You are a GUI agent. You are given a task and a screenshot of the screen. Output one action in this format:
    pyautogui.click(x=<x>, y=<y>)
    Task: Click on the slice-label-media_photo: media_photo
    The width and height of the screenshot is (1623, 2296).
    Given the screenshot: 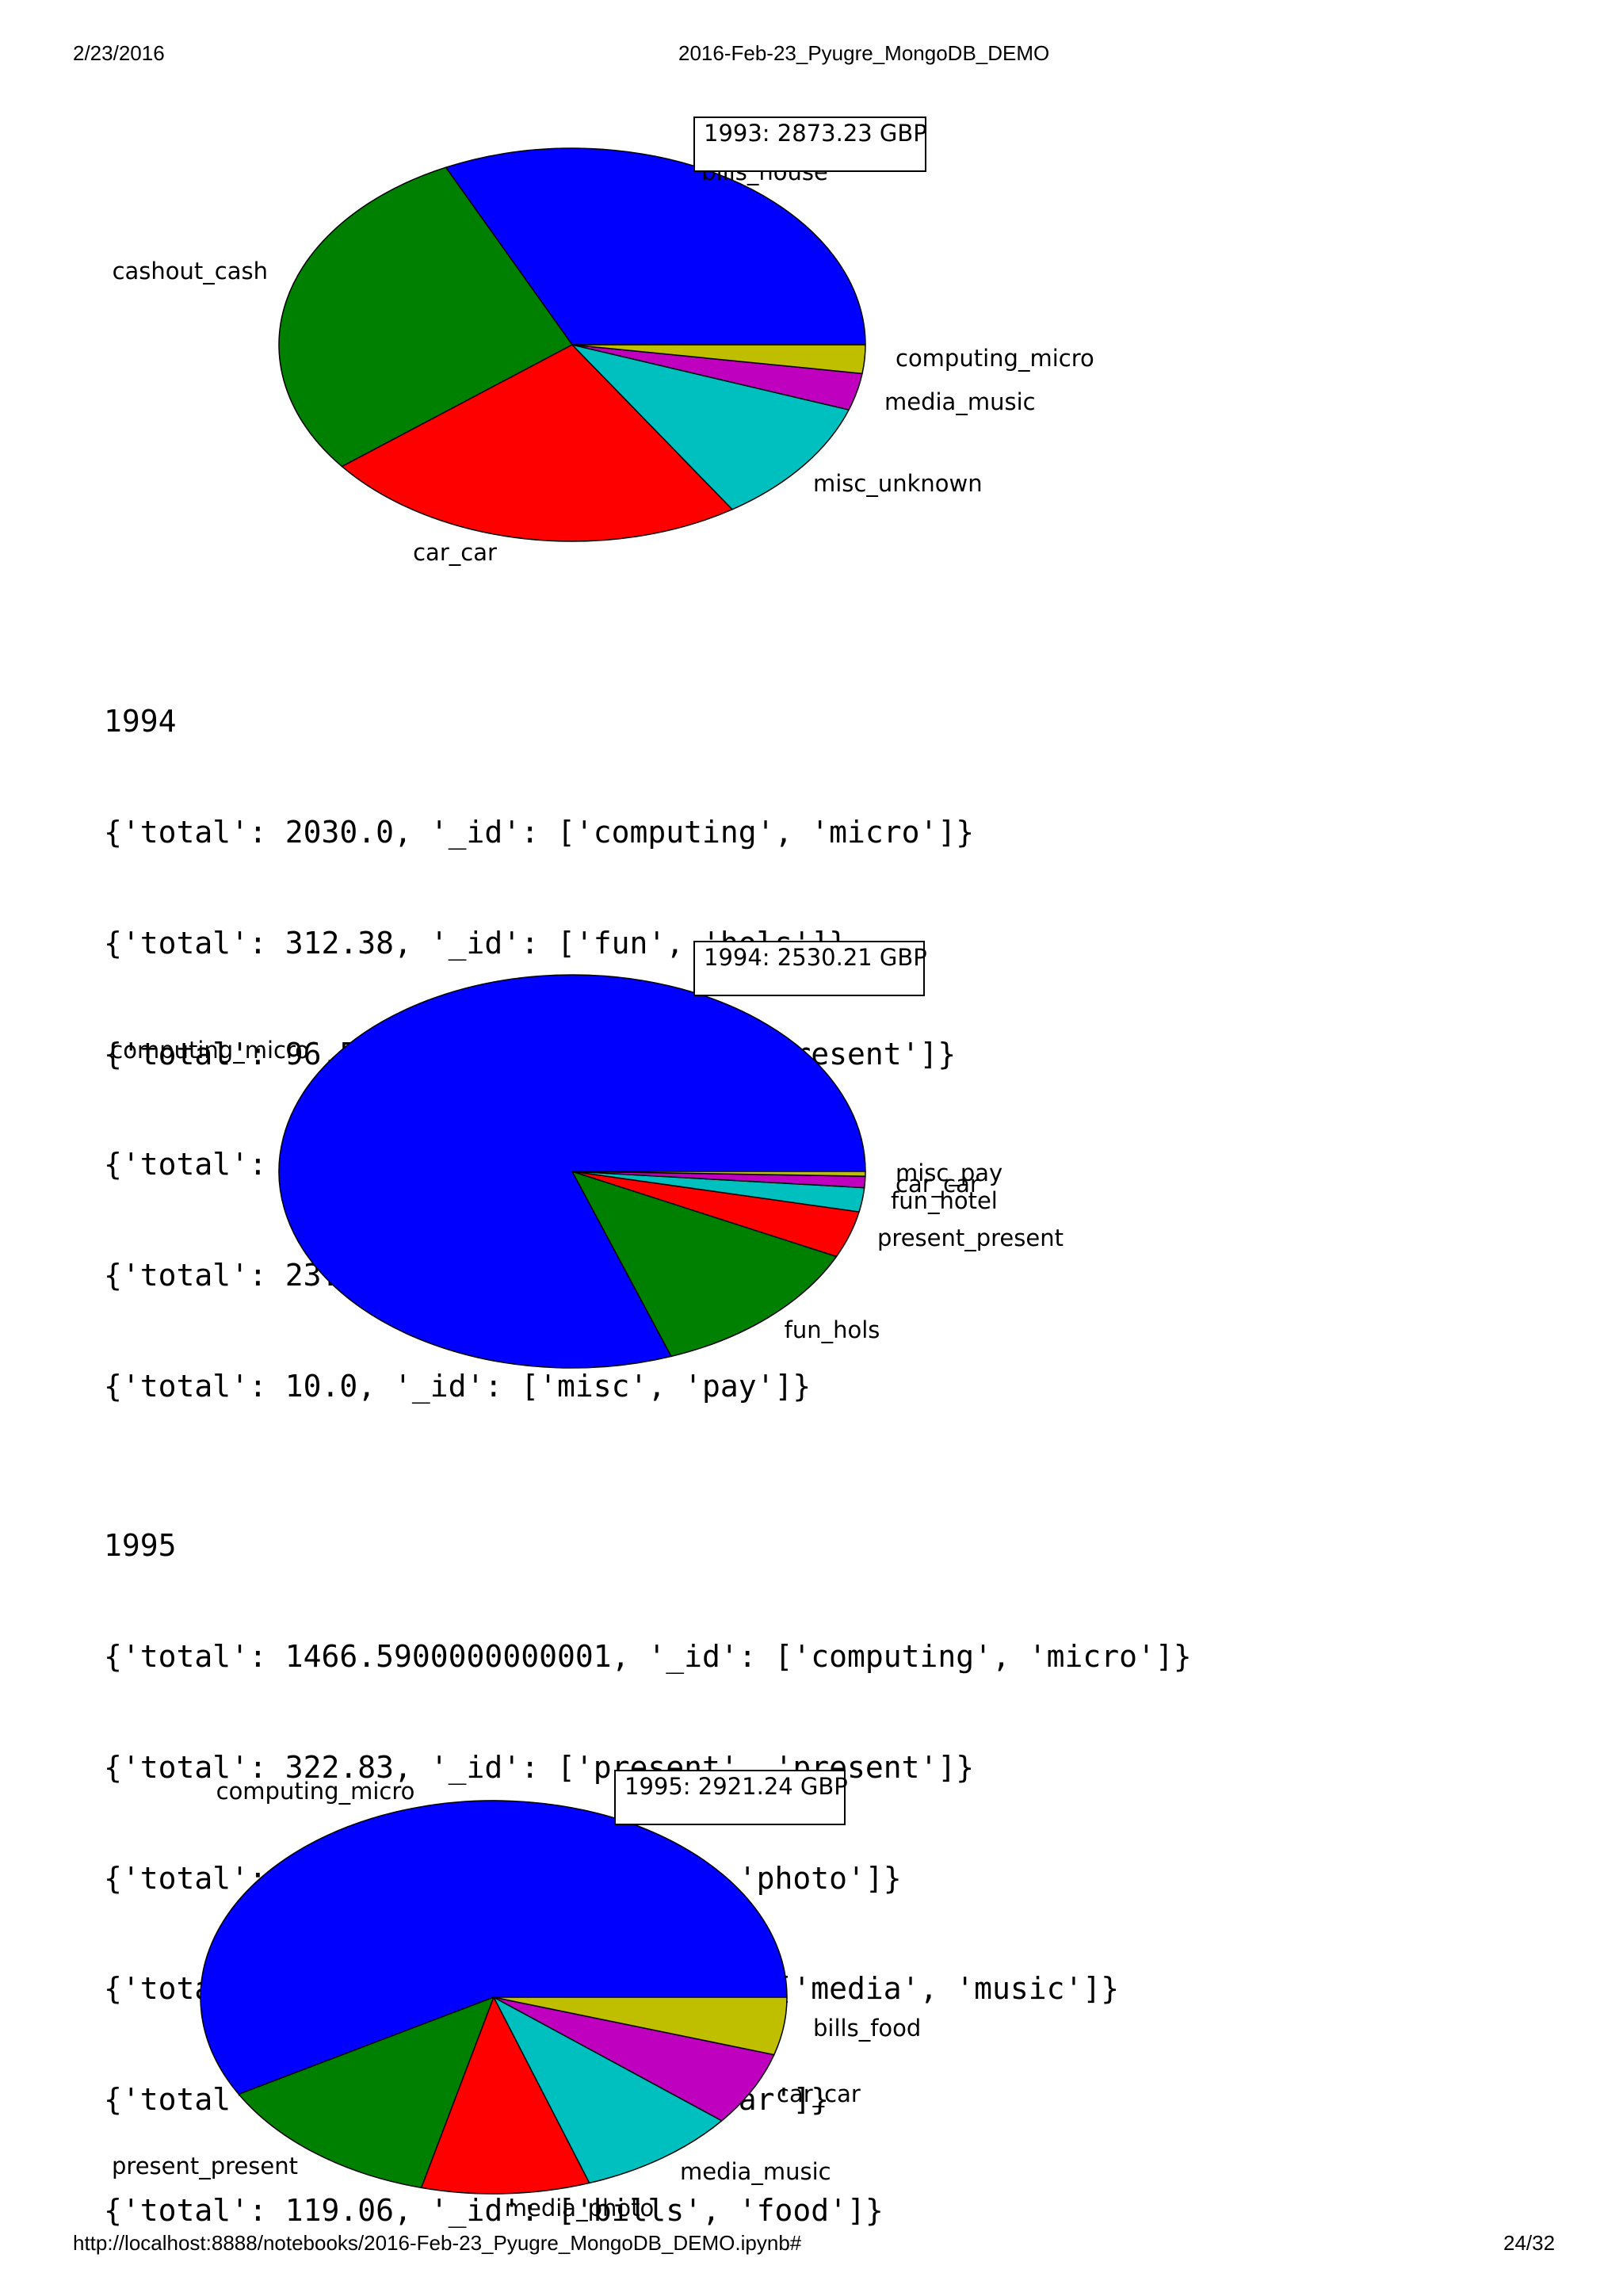 What is the action you would take?
    pyautogui.click(x=580, y=2208)
    